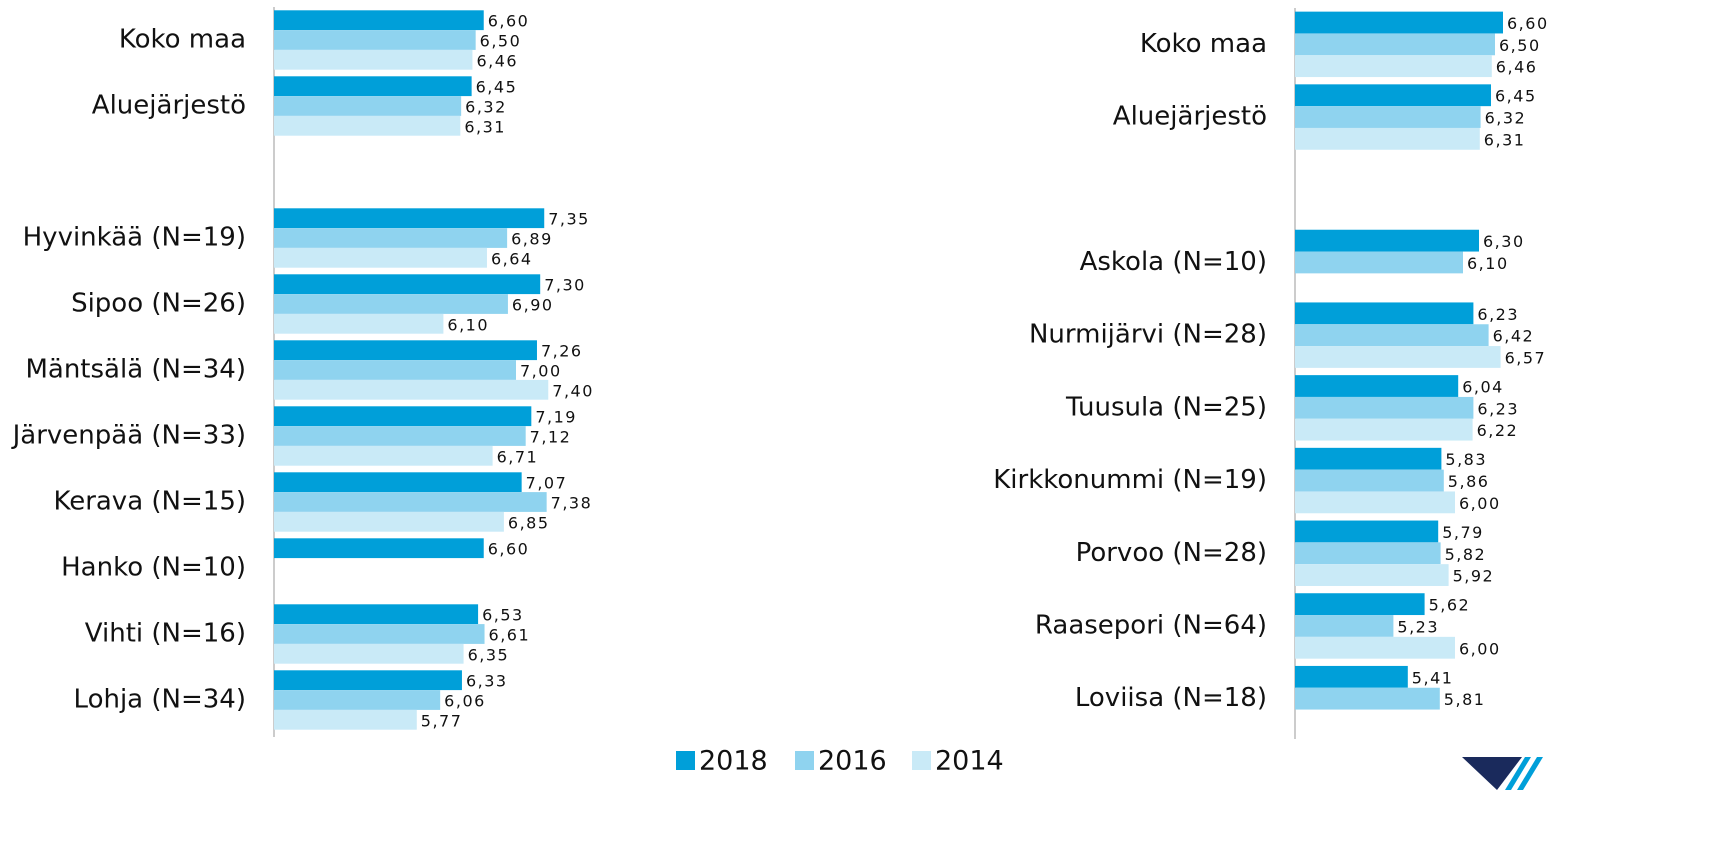 The height and width of the screenshot is (847, 1713). I want to click on value-label: 6,23, so click(1498, 314).